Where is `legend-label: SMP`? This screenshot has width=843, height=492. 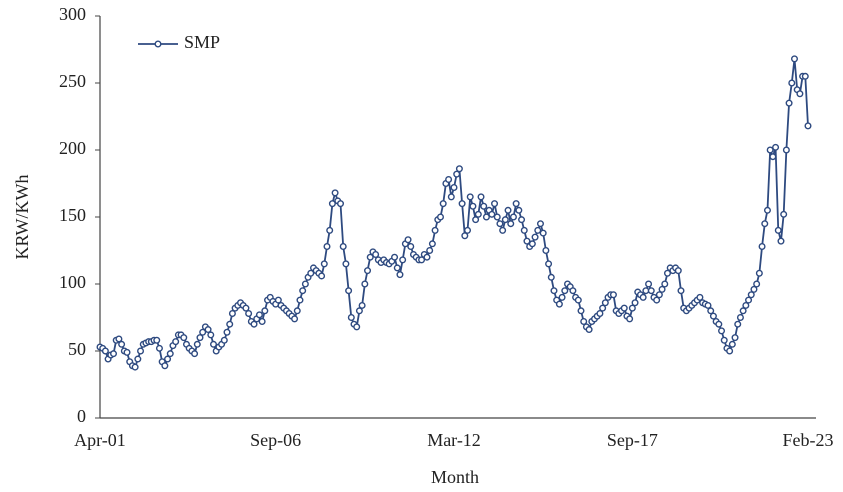 legend-label: SMP is located at coordinates (202, 42).